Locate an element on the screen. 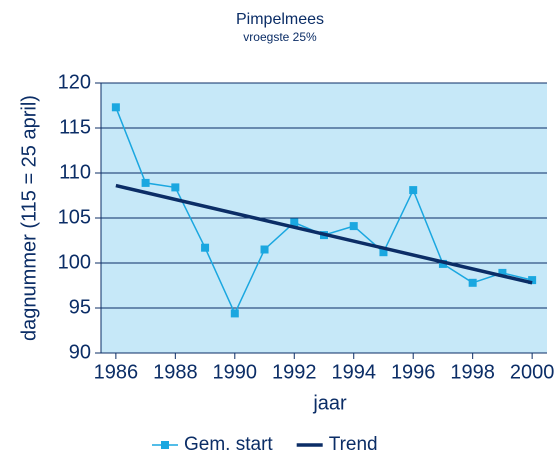 The image size is (559, 457). x-tick-label: 1994 is located at coordinates (353, 372).